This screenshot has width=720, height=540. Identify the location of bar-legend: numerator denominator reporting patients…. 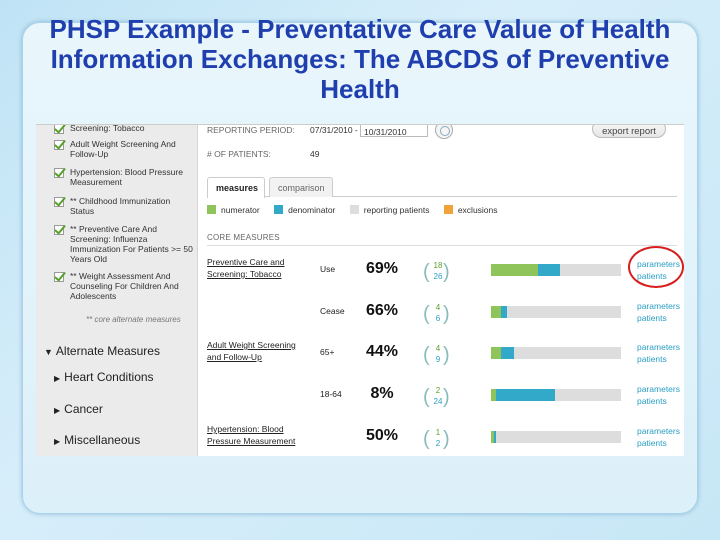
(358, 211).